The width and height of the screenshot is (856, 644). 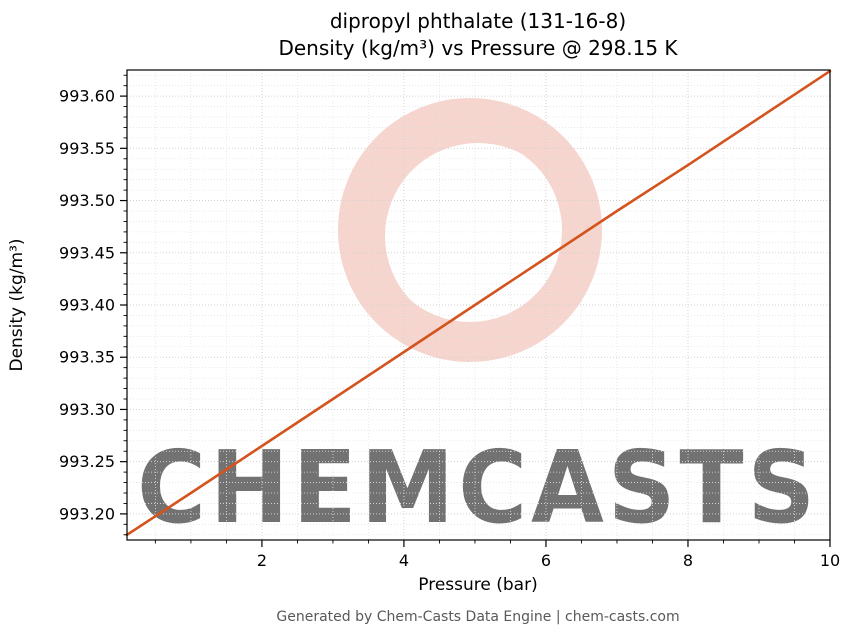 What do you see at coordinates (478, 21) in the screenshot?
I see `chart-title-line1: dipropyl phthalate (131-16-8)` at bounding box center [478, 21].